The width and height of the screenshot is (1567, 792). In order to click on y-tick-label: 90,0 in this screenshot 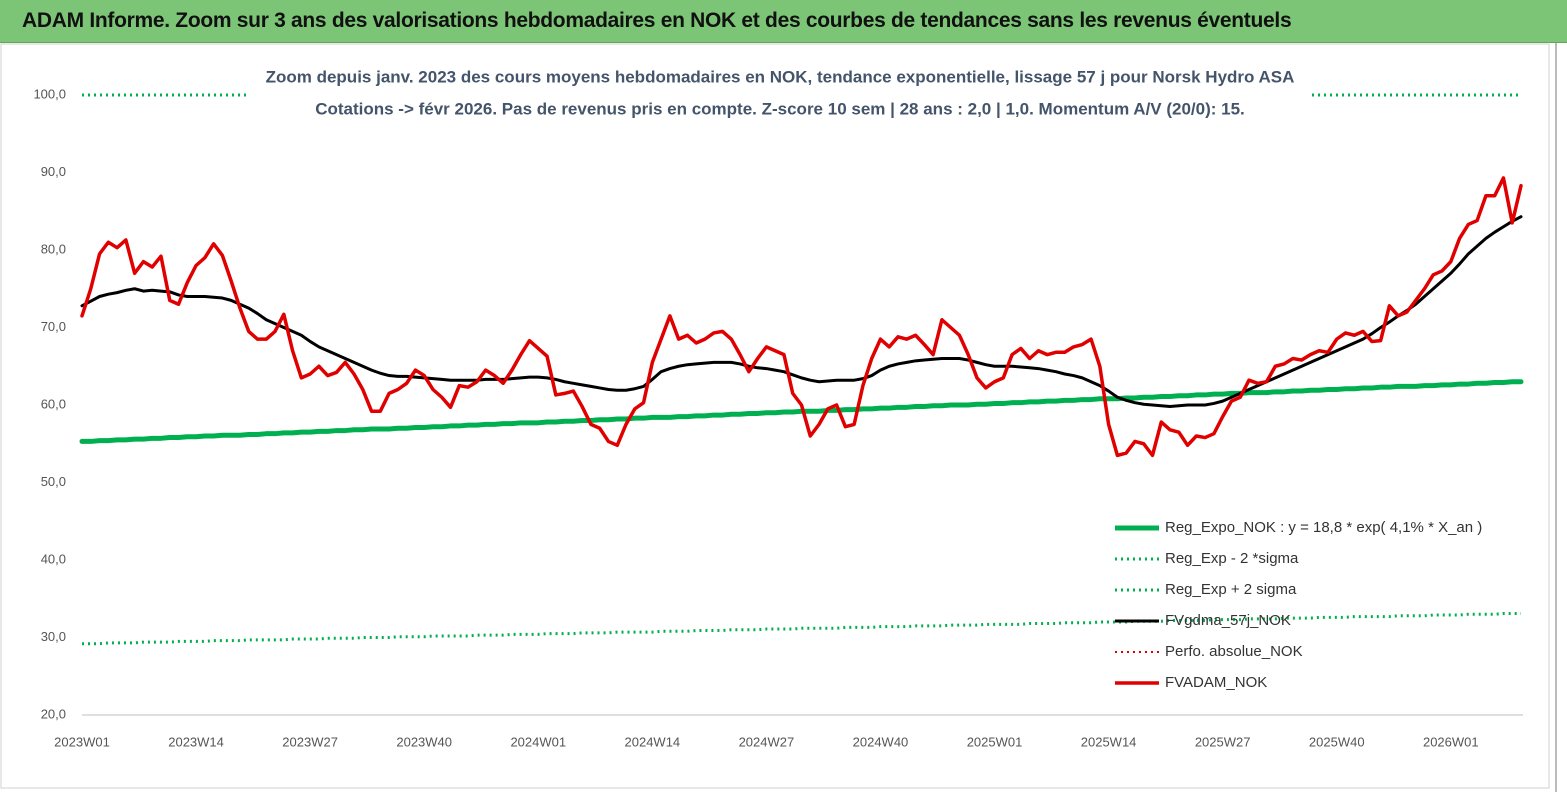, I will do `click(53, 171)`.